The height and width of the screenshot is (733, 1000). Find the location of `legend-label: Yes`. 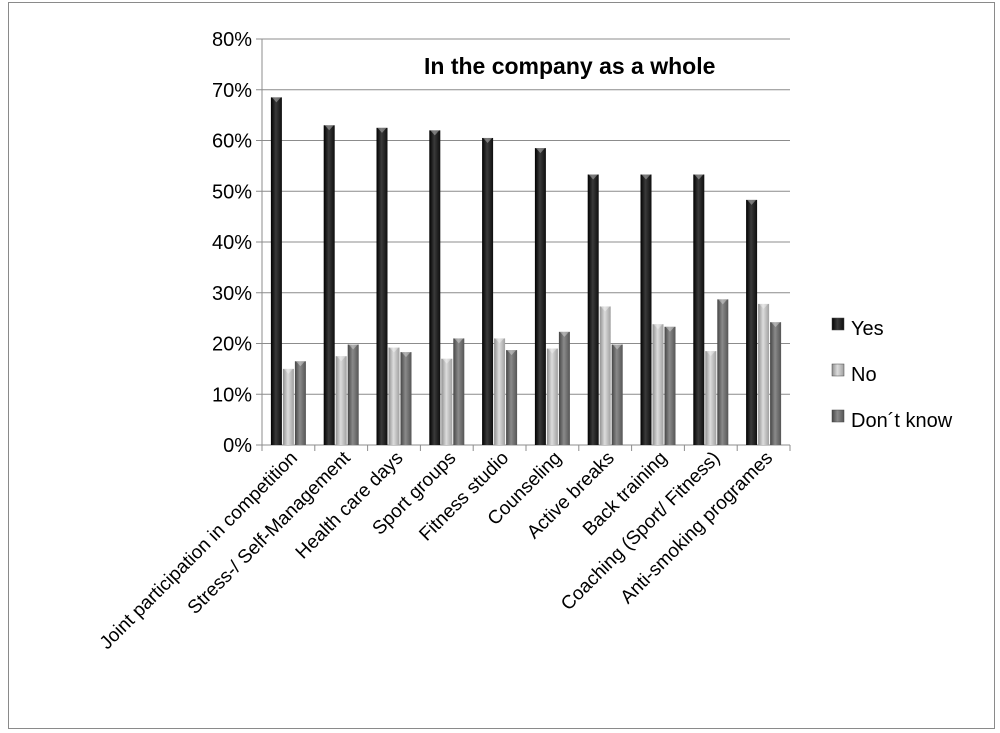

legend-label: Yes is located at coordinates (867, 329).